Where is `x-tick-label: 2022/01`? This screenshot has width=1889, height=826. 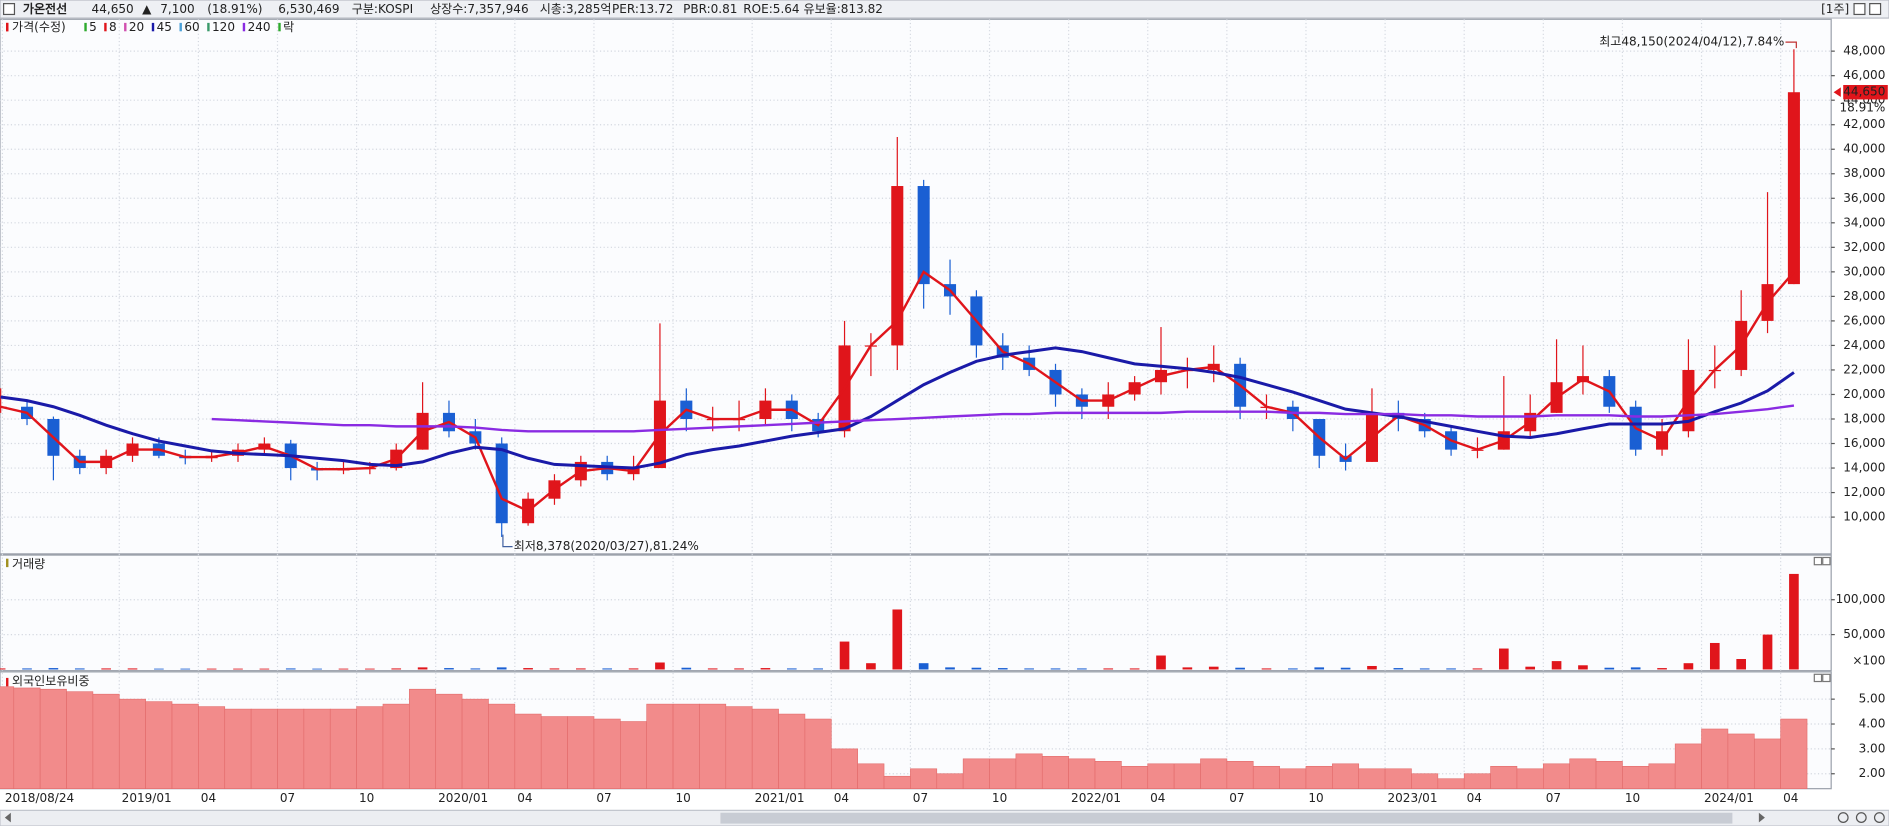
x-tick-label: 2022/01 is located at coordinates (1096, 798).